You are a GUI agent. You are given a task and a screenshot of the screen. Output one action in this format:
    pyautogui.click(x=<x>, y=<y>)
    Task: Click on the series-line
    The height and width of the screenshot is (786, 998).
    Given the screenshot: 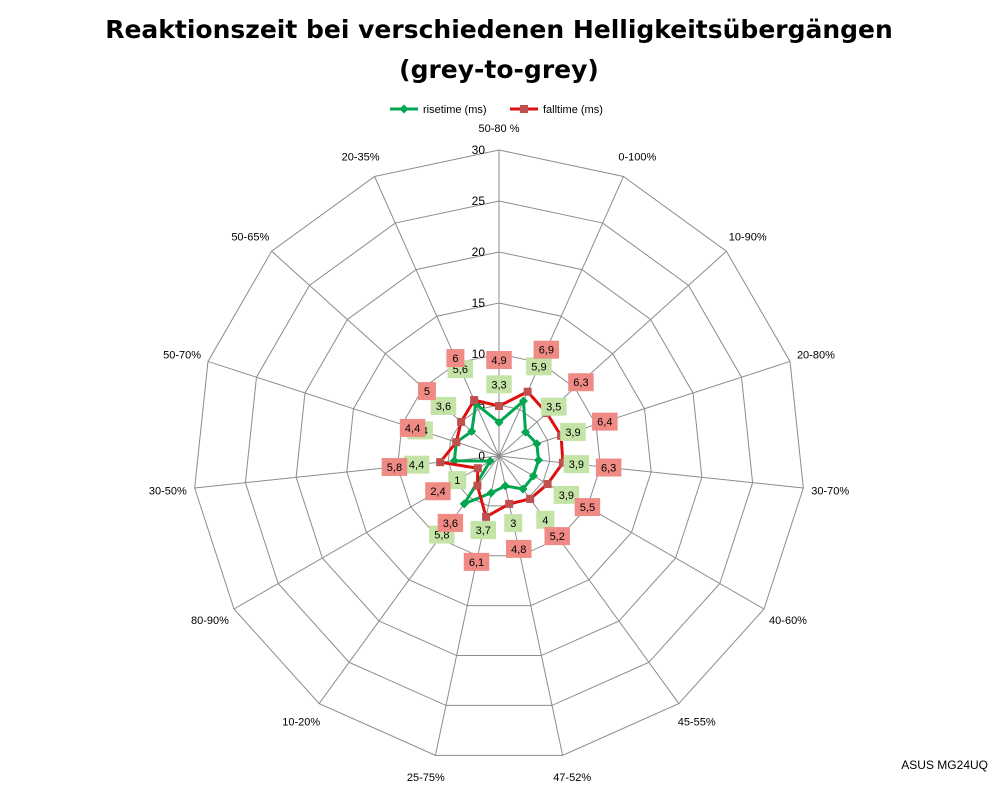 What is the action you would take?
    pyautogui.click(x=496, y=452)
    